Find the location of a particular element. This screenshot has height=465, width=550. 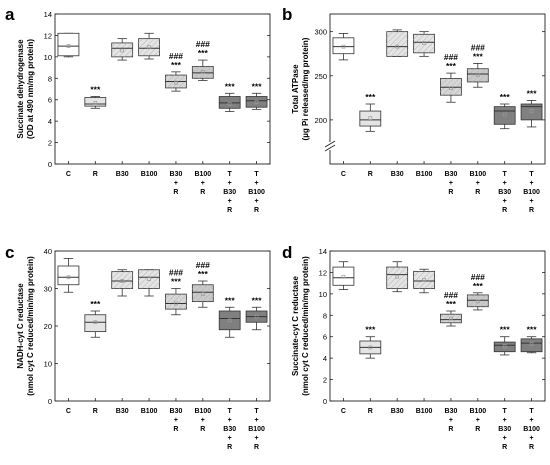

y-axis-label: Succinate dehydrogenase is located at coordinates (20, 89).